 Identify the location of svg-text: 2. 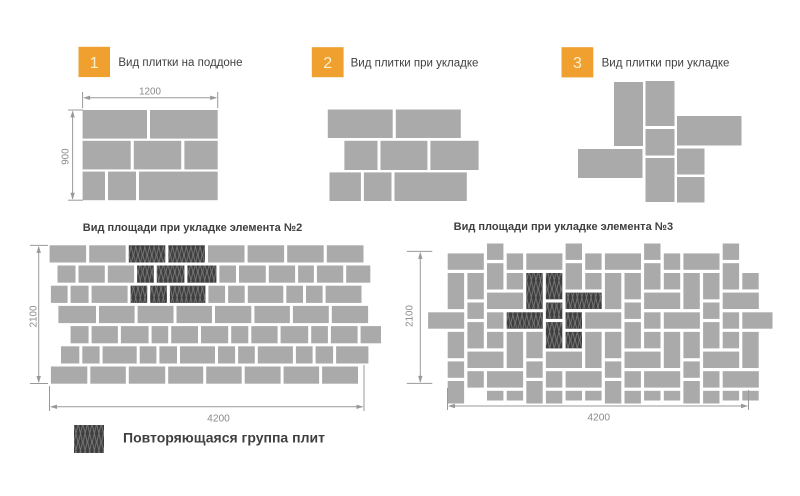
(327, 63).